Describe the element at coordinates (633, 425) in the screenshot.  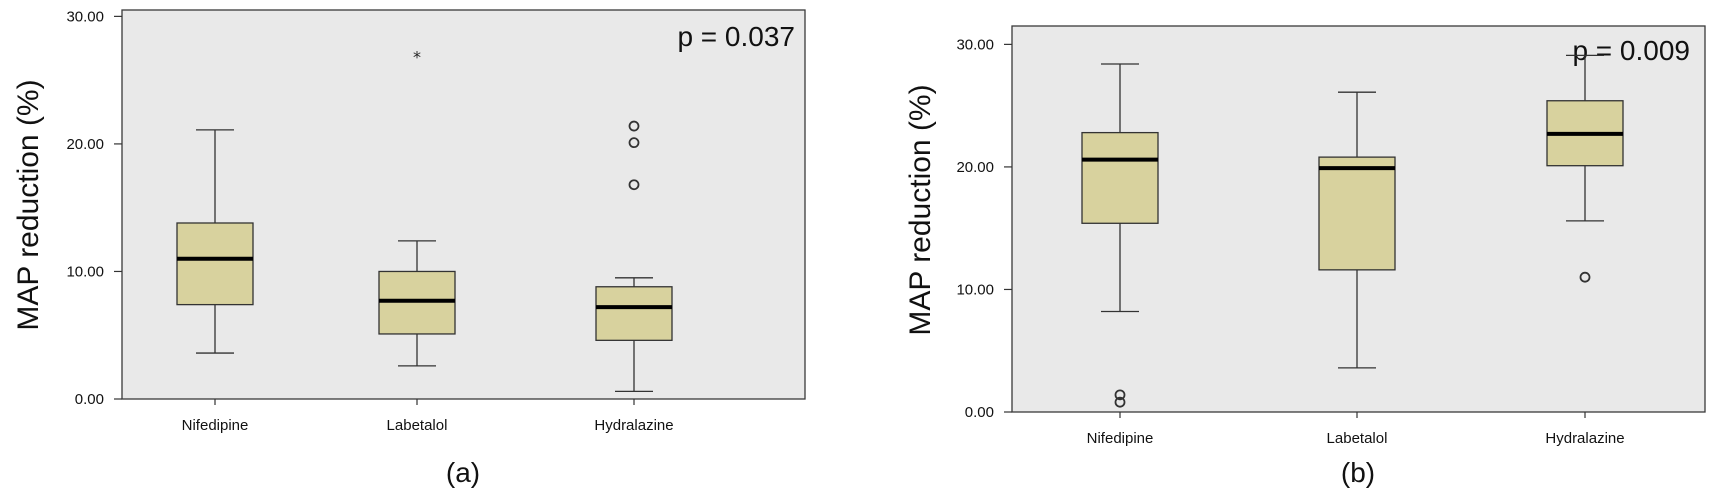
I see `panel-a-x-tick-label: Hydralazine` at that location.